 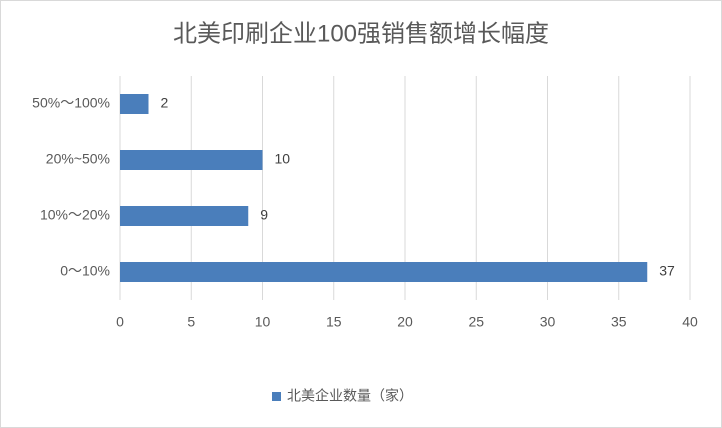 I want to click on x-tick-label: 0, so click(x=120, y=322).